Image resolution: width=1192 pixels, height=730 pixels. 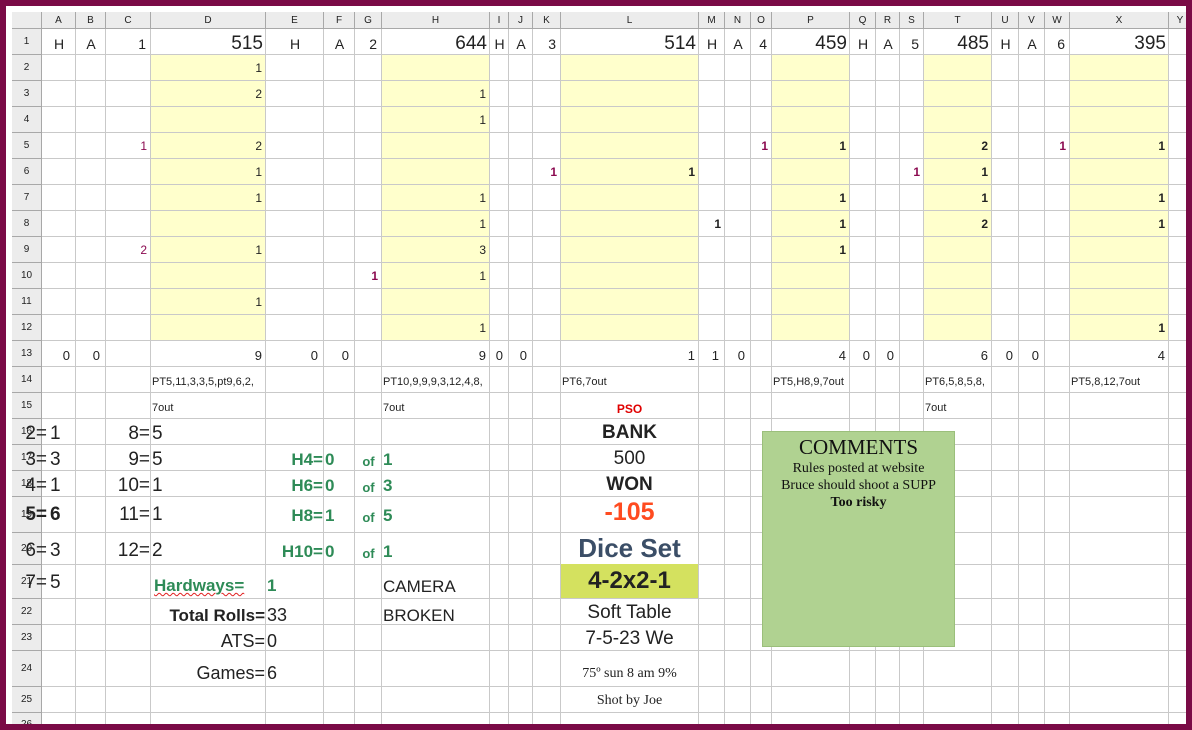 I want to click on cell-p12, so click(x=811, y=328).